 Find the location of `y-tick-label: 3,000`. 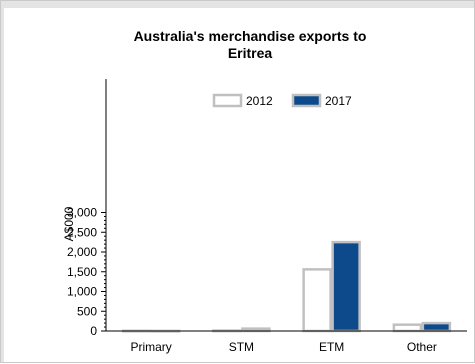

y-tick-label: 3,000 is located at coordinates (82, 213).